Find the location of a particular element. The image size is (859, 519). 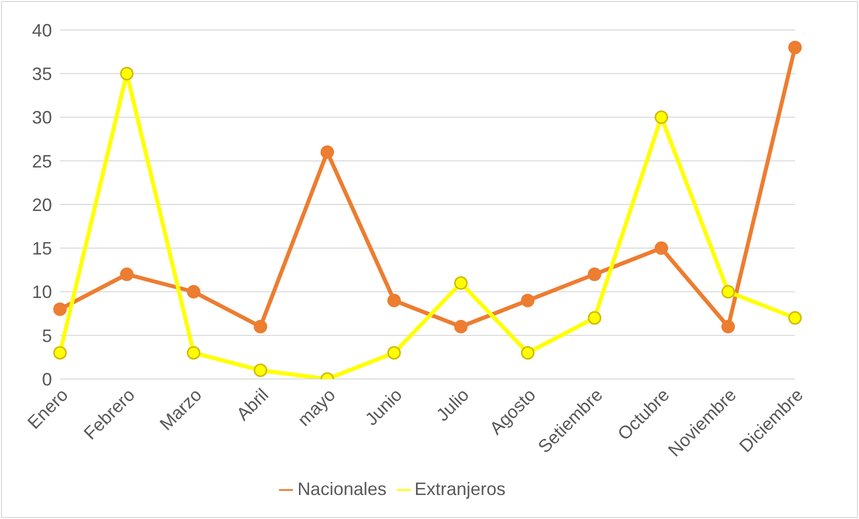

y-tick-label: 25 is located at coordinates (42, 161).